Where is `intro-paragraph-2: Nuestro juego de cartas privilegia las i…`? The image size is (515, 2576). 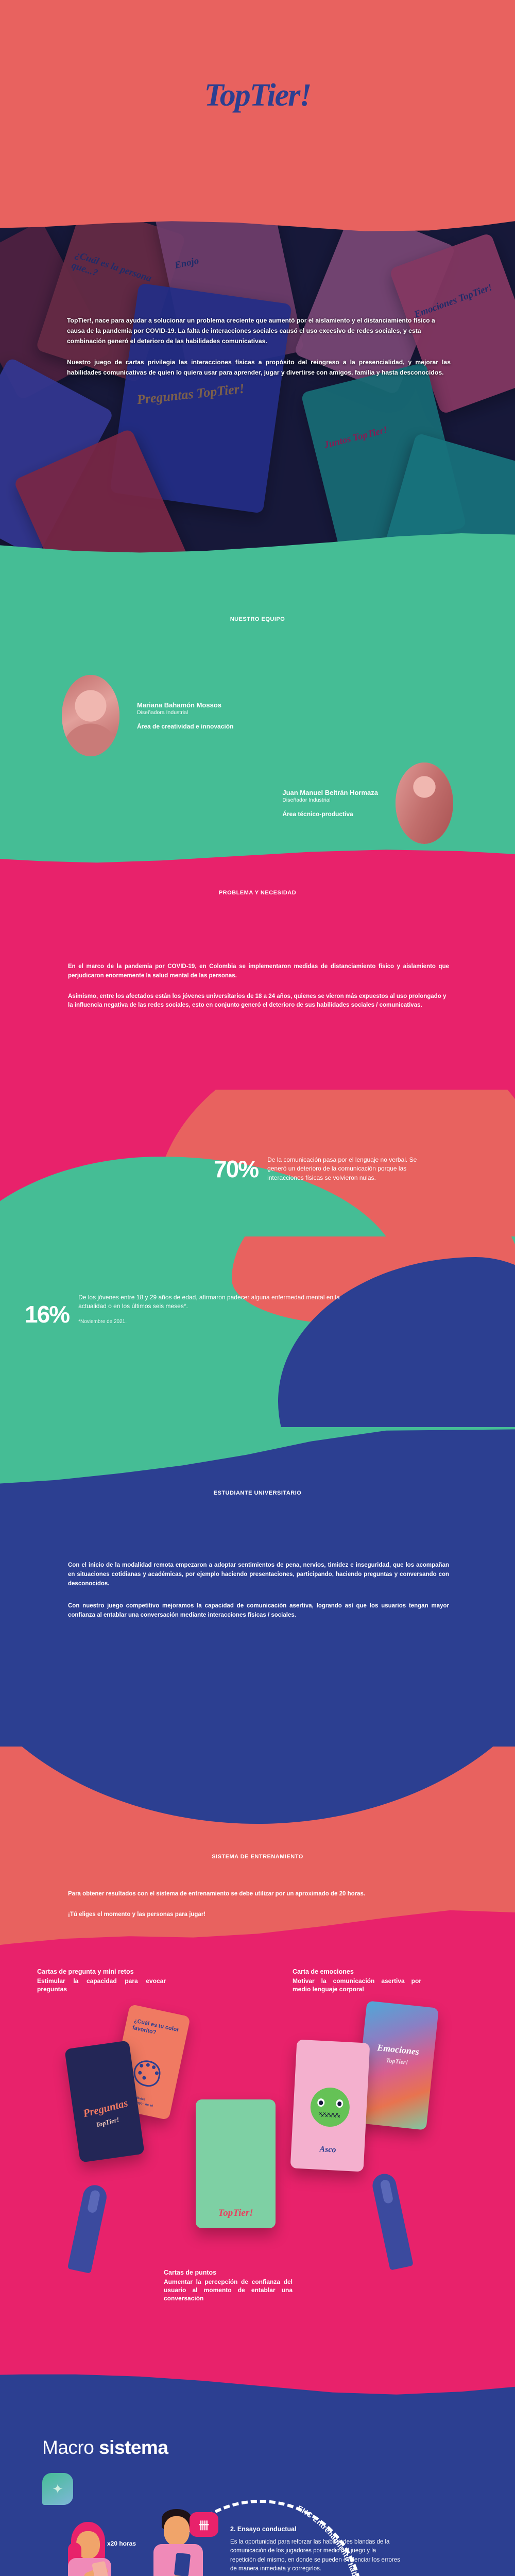
intro-paragraph-2: Nuestro juego de cartas privilegia las i… is located at coordinates (259, 368).